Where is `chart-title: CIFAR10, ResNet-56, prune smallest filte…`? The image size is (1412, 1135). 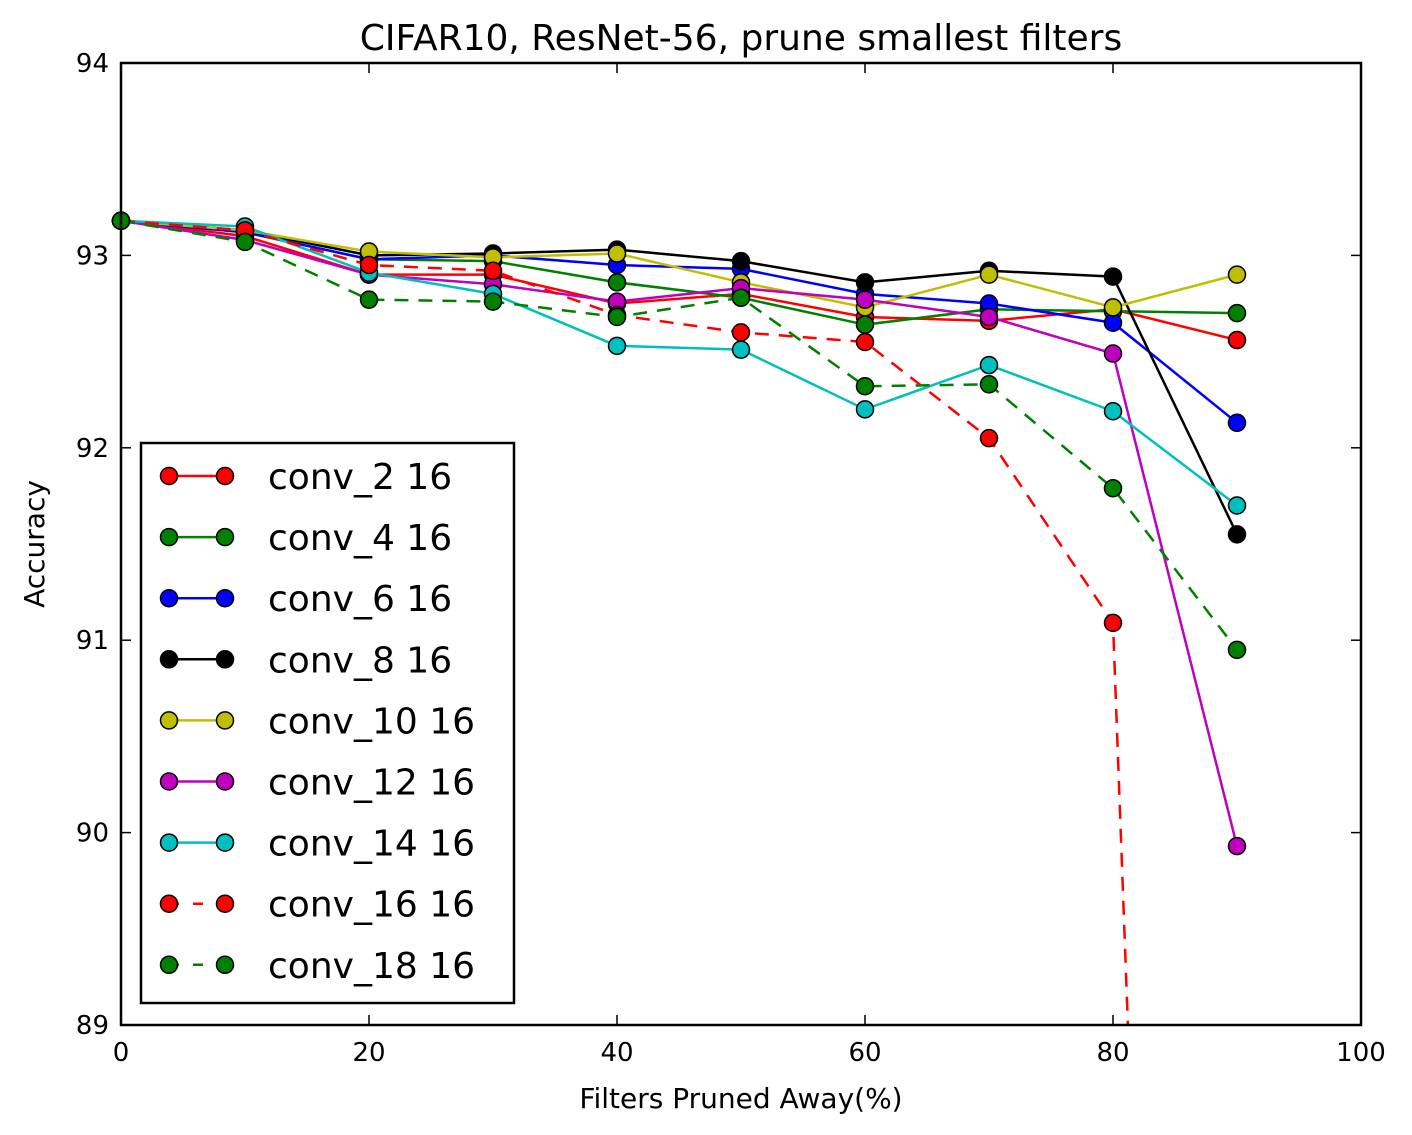 chart-title: CIFAR10, ResNet-56, prune smallest filte… is located at coordinates (741, 38).